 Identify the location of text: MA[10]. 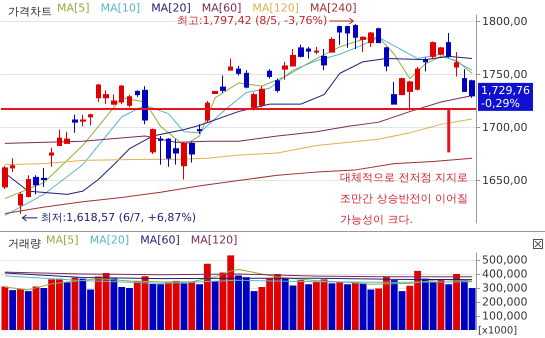
(120, 8).